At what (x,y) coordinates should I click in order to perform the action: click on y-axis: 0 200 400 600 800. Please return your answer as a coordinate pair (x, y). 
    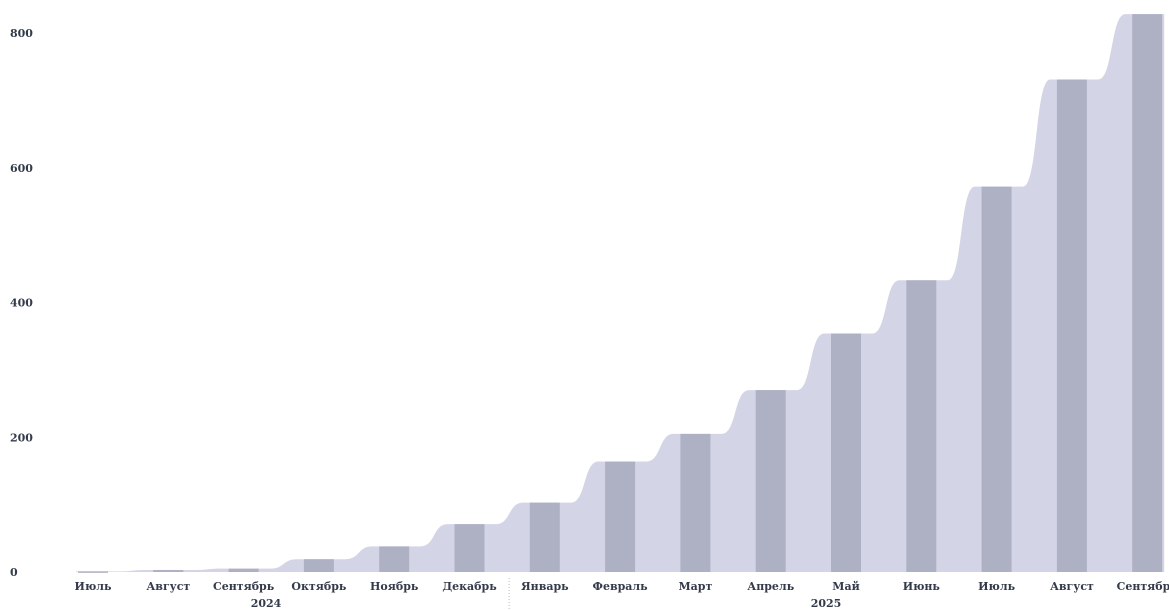
    Looking at the image, I should click on (21, 303).